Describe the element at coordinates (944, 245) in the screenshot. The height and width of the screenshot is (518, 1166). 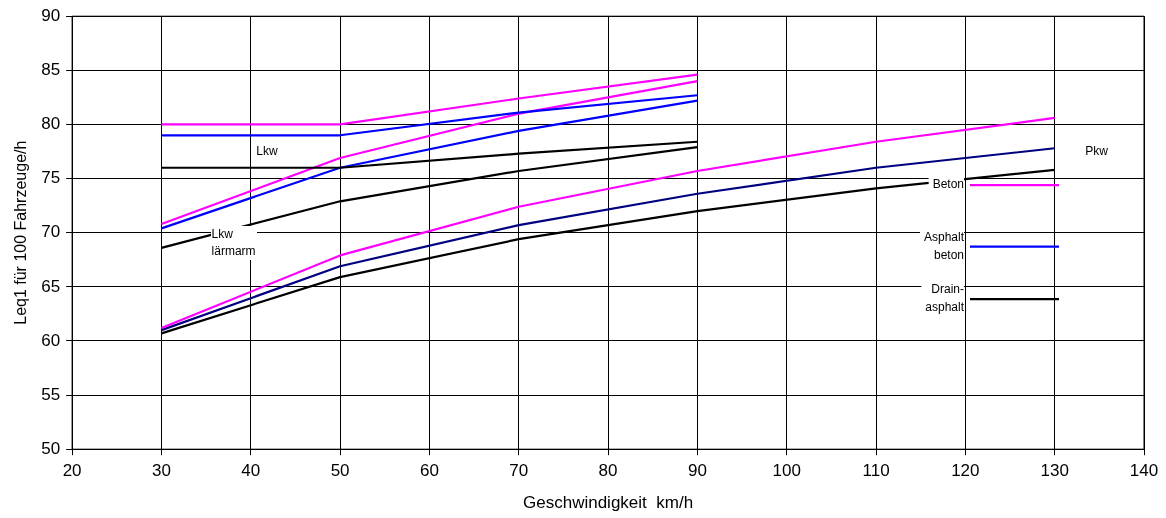
I see `text: Asphalt beton` at that location.